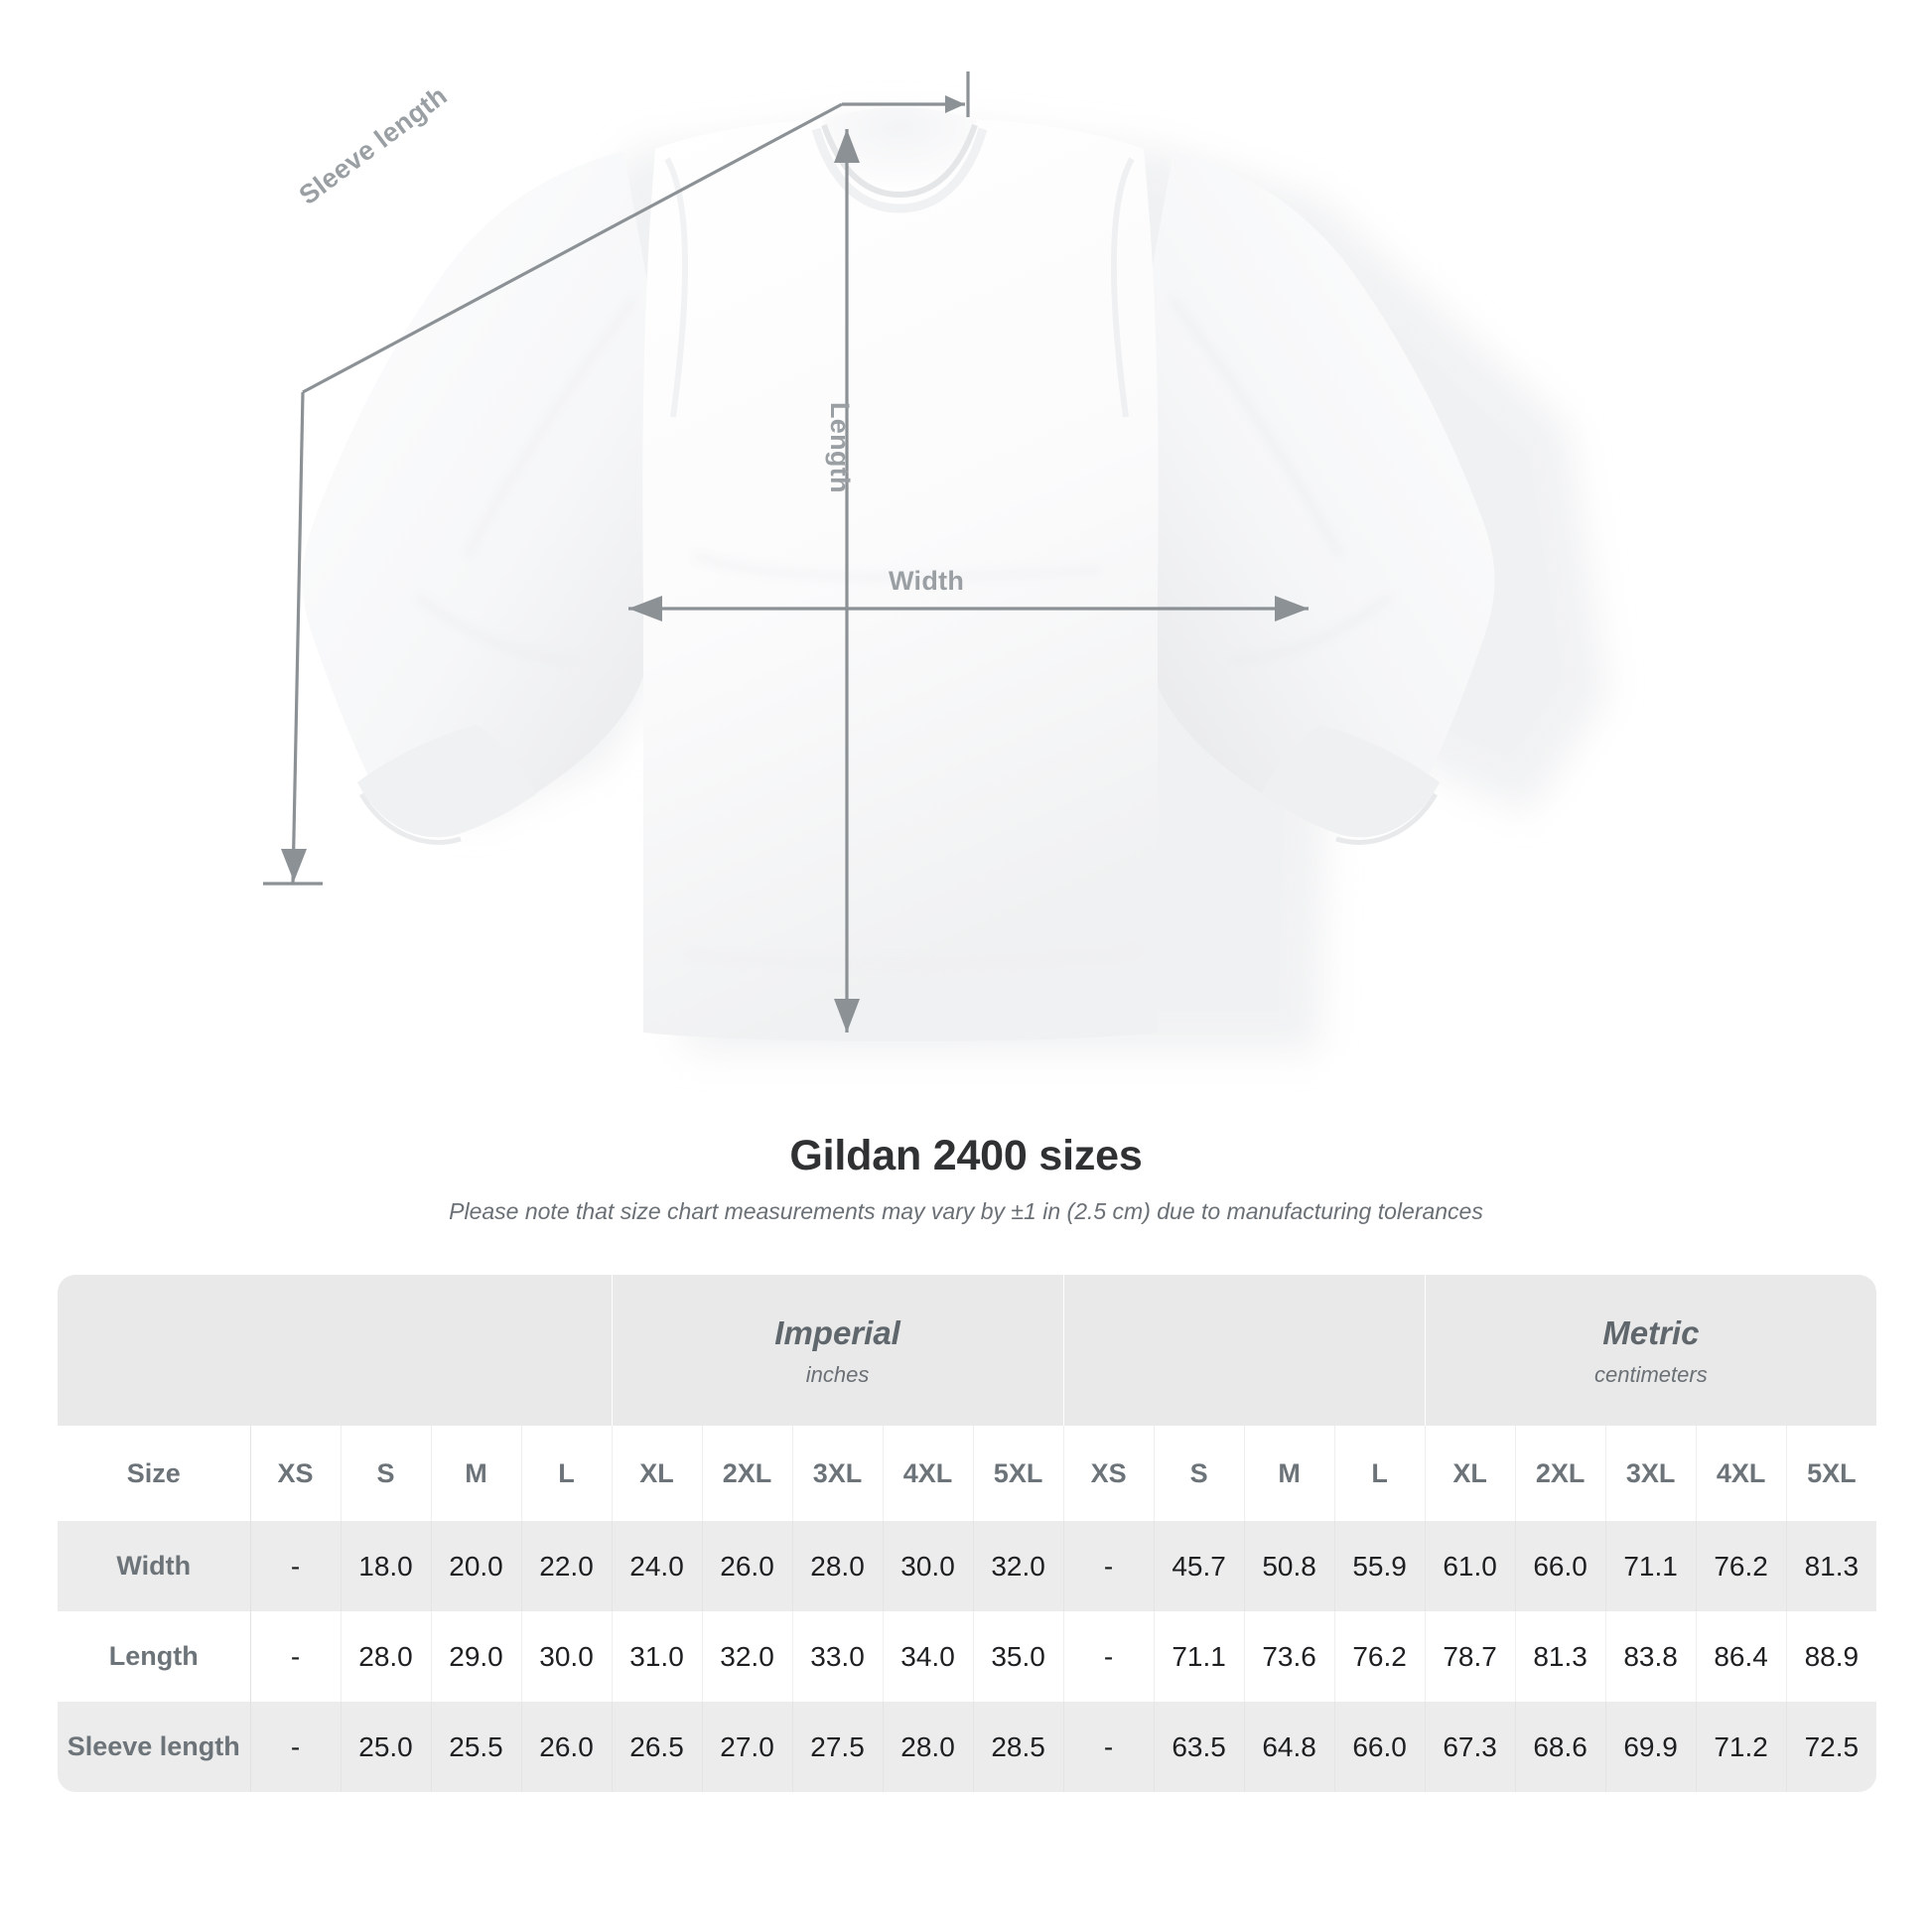 Image resolution: width=1932 pixels, height=1932 pixels. Describe the element at coordinates (387, 1747) in the screenshot. I see `cell-sleeve-imperial-s: 25.0` at that location.